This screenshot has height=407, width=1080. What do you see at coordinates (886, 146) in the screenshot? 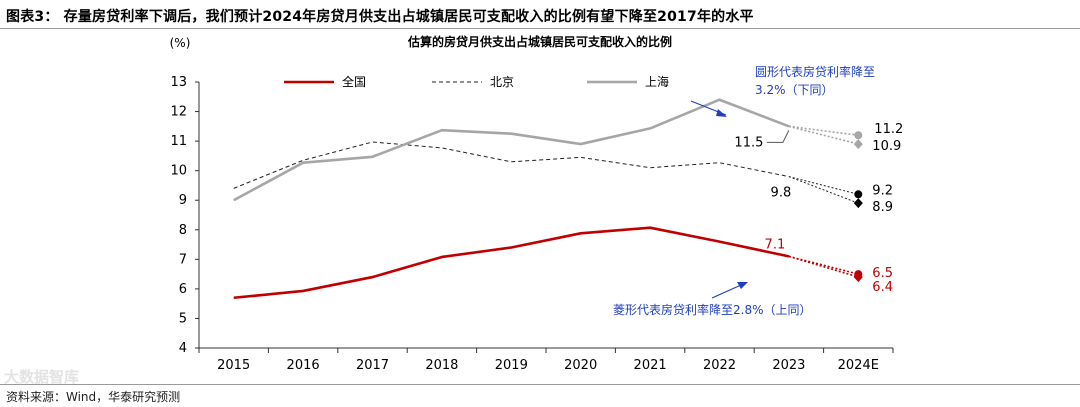
I see `data-label-shanghai-diamond: 10.9` at bounding box center [886, 146].